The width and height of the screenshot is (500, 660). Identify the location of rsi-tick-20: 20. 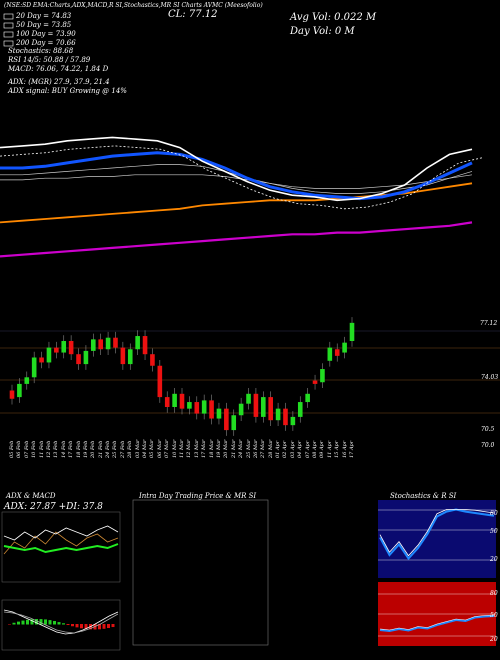
(494, 639).